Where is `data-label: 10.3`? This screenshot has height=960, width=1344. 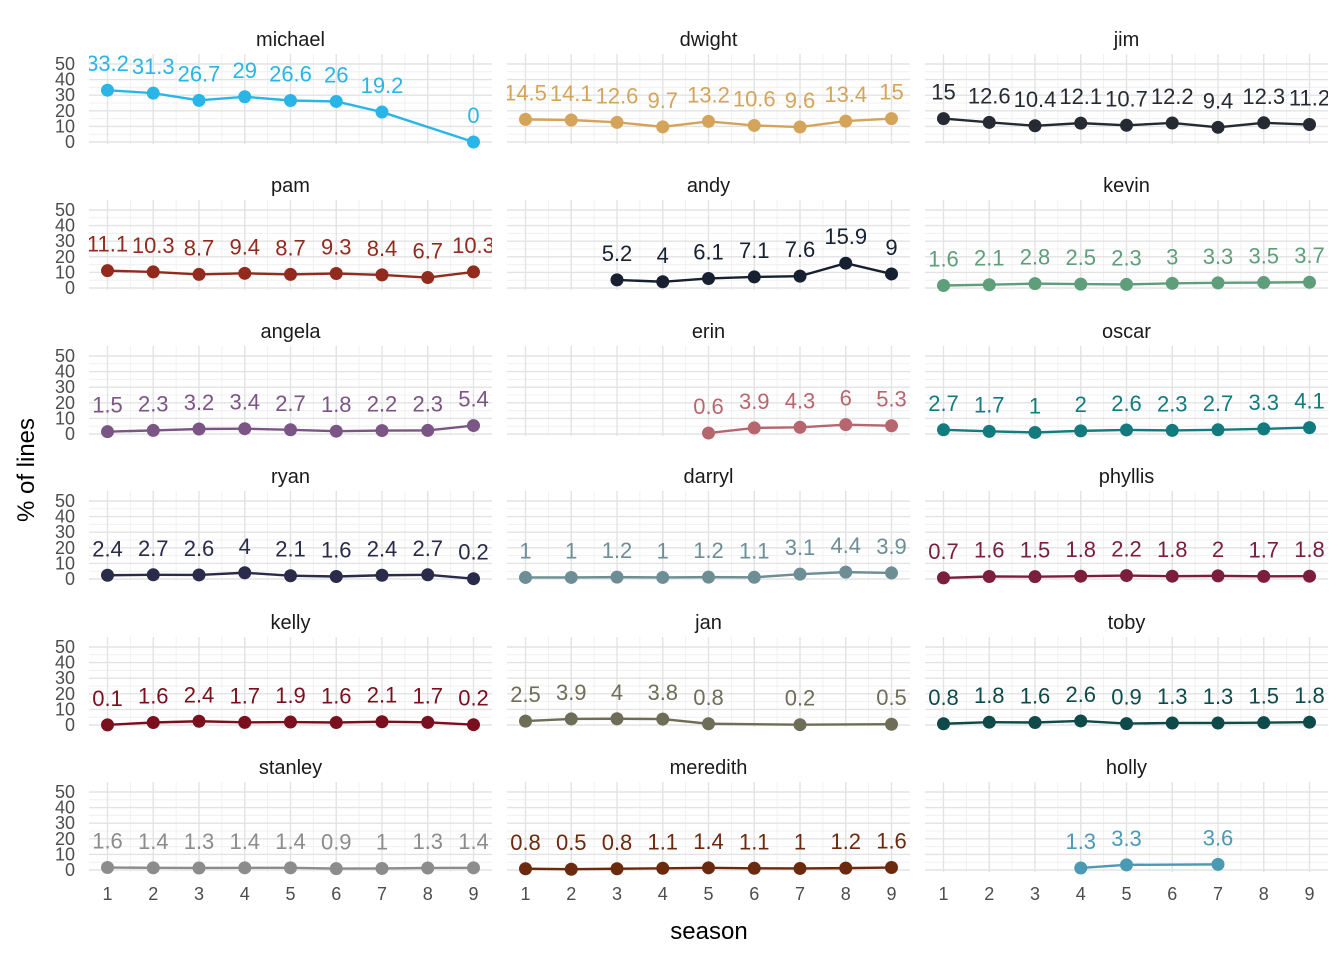 data-label: 10.3 is located at coordinates (153, 245).